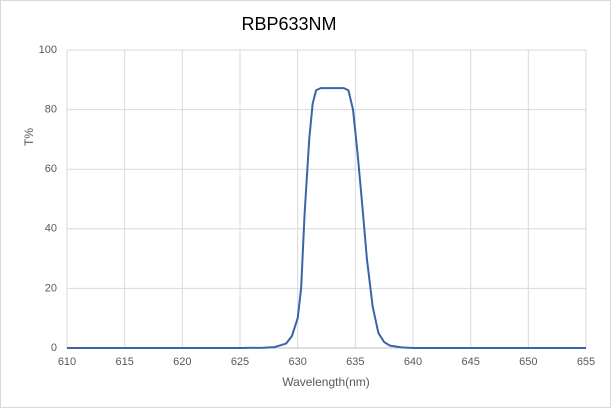  I want to click on y-tick-label: 100, so click(48, 50).